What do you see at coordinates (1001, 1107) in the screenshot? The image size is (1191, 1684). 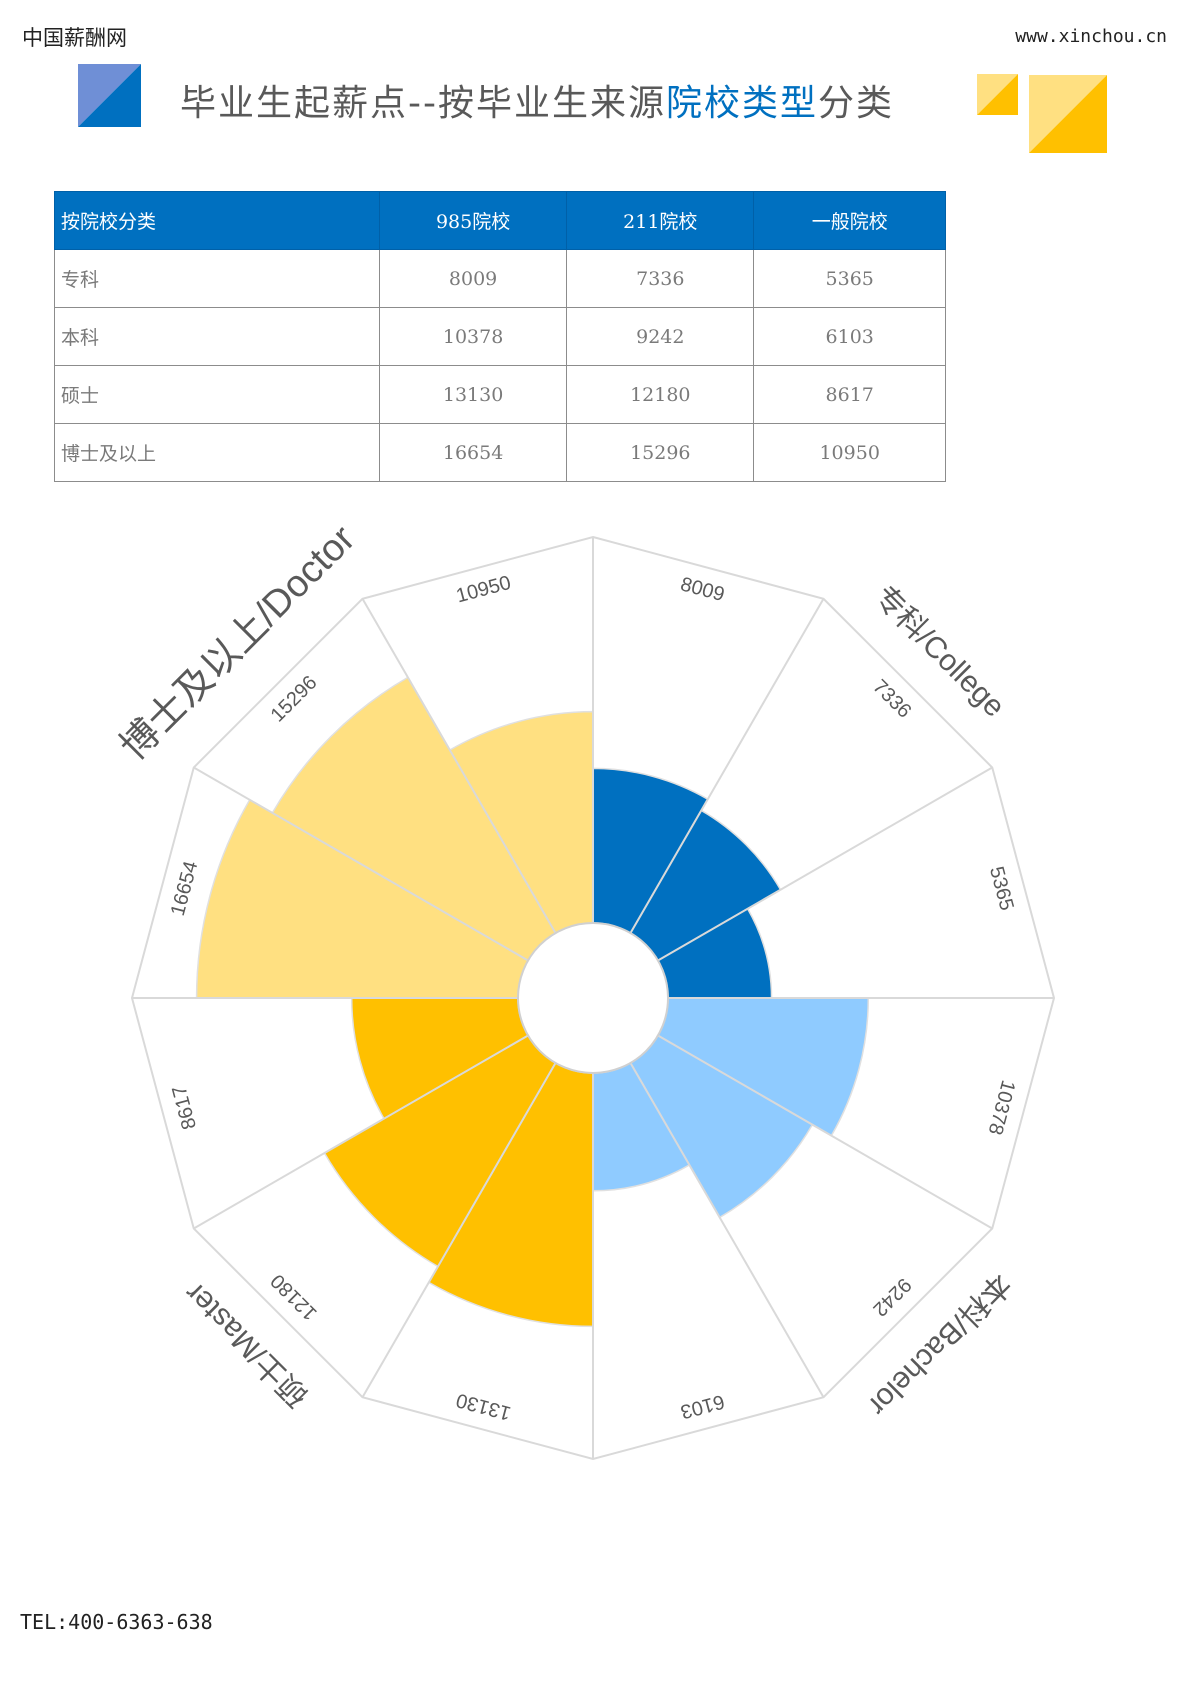 I see `value-label: 10378` at bounding box center [1001, 1107].